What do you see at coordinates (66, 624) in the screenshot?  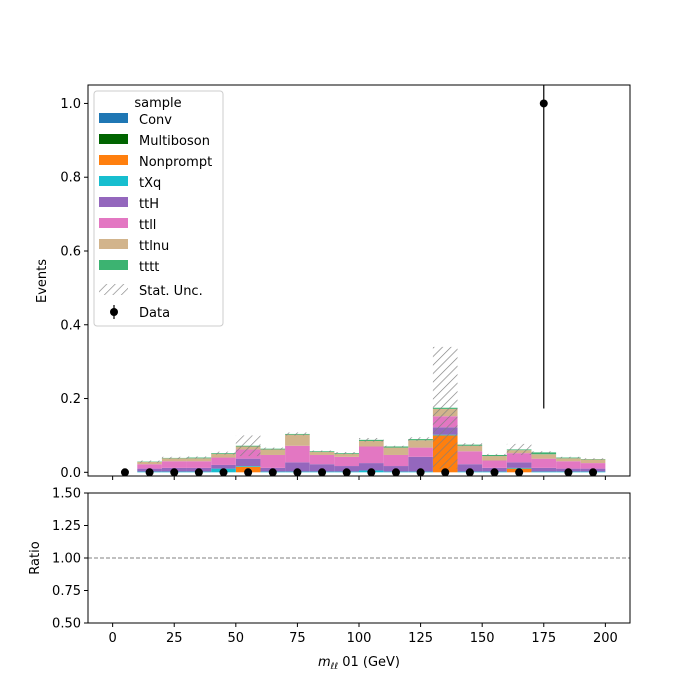 I see `ratio-ytick-label-0: 0.50` at bounding box center [66, 624].